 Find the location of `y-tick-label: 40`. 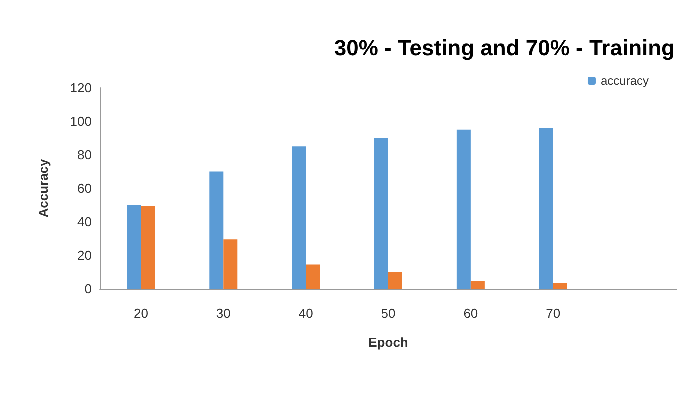

y-tick-label: 40 is located at coordinates (85, 222).